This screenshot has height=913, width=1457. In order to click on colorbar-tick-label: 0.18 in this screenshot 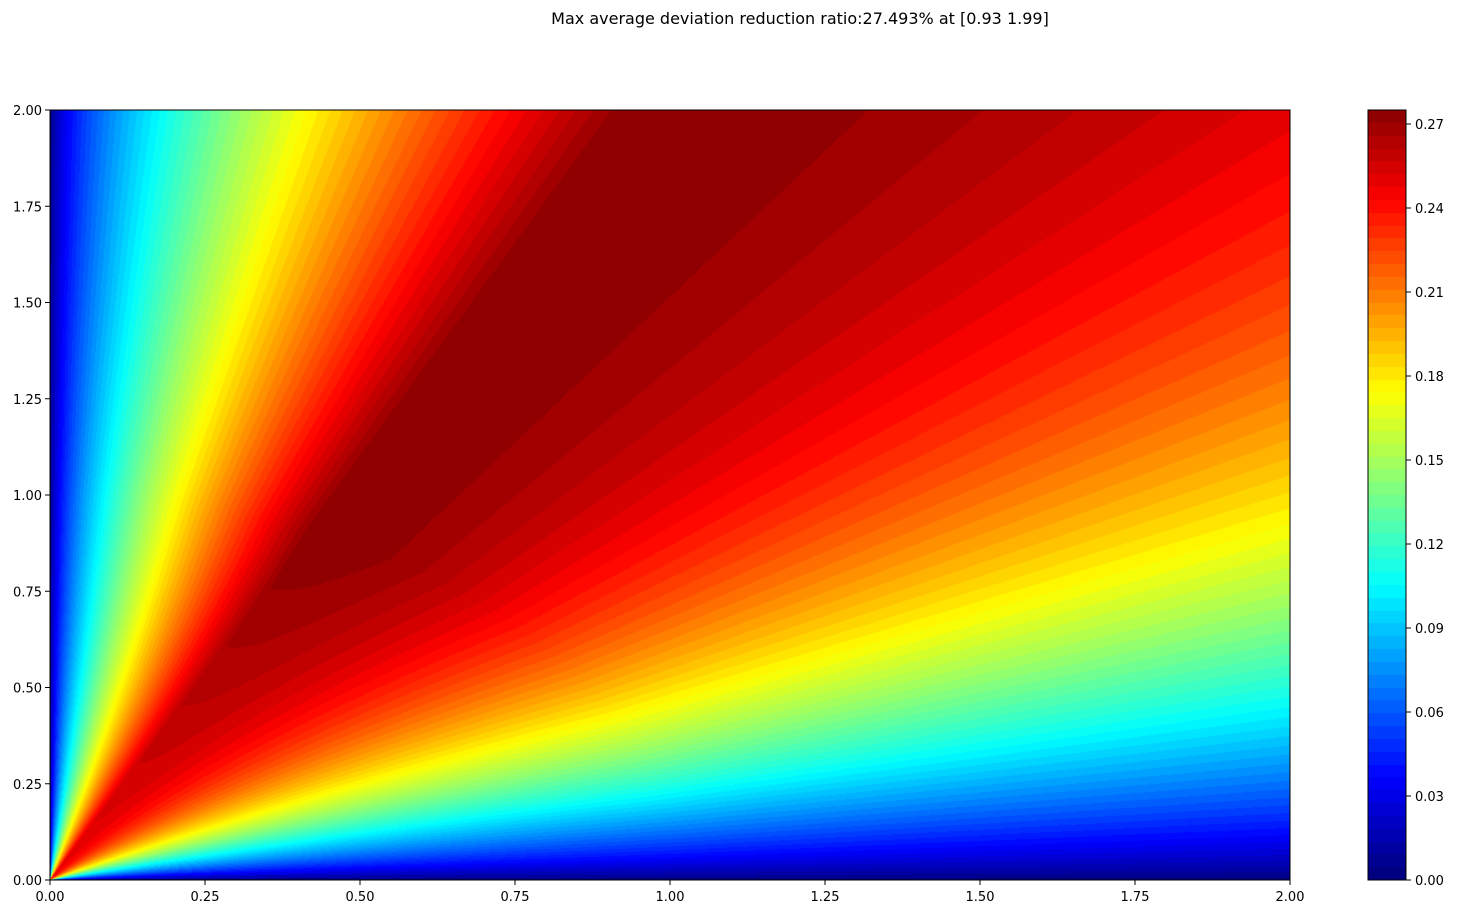, I will do `click(1429, 377)`.